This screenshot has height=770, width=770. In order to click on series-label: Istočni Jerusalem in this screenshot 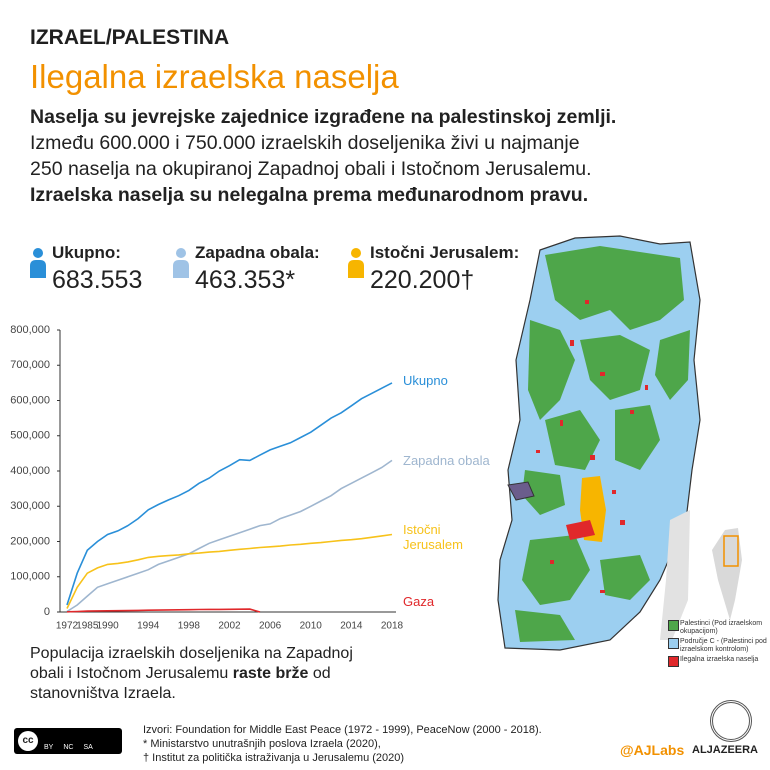, I will do `click(433, 537)`.